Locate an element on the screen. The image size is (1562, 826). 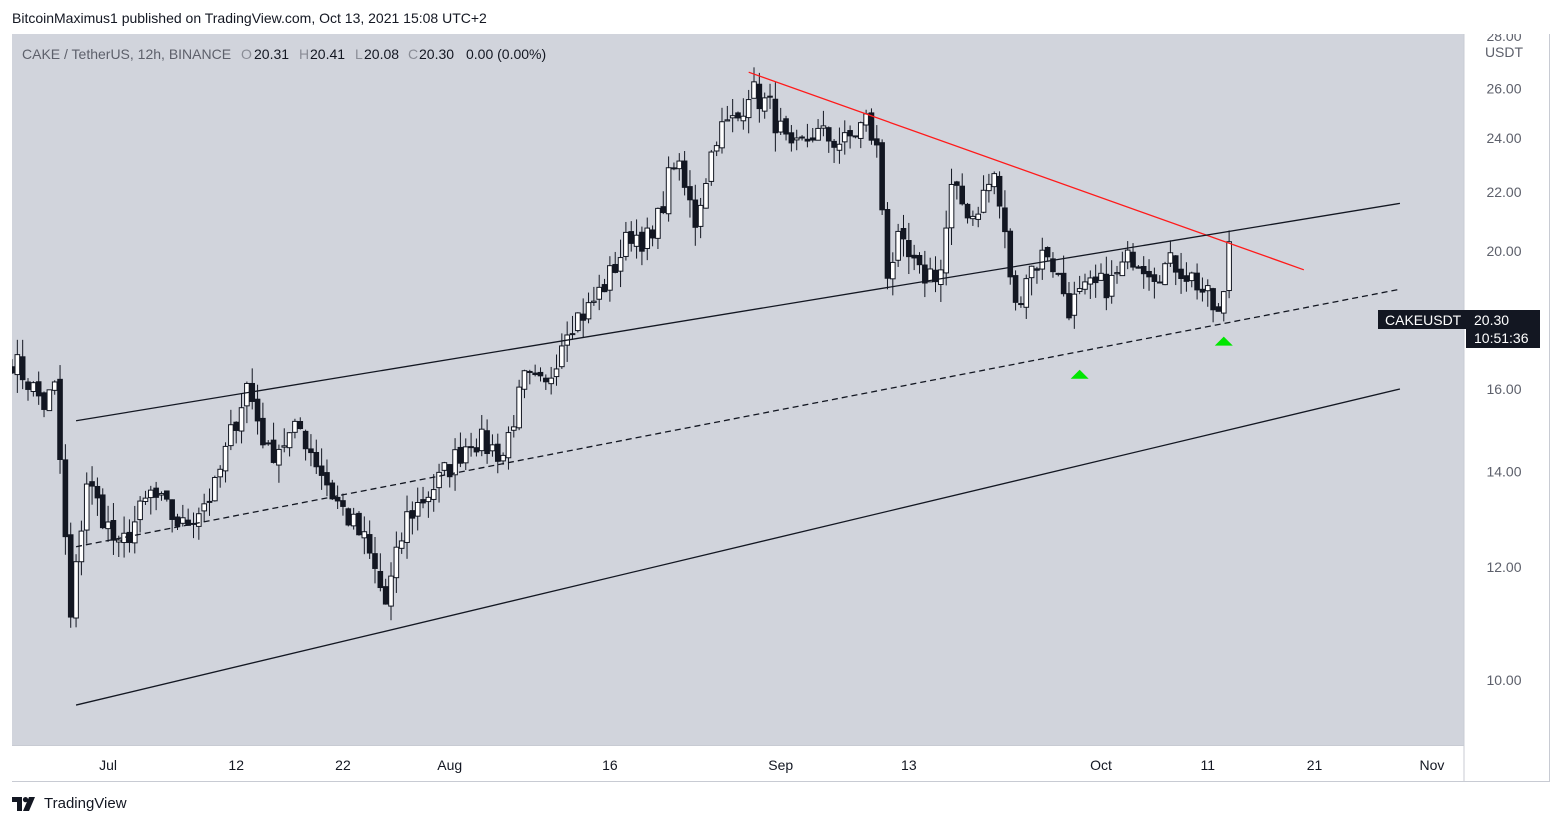
legend-h-value: 20.41 is located at coordinates (327, 54).